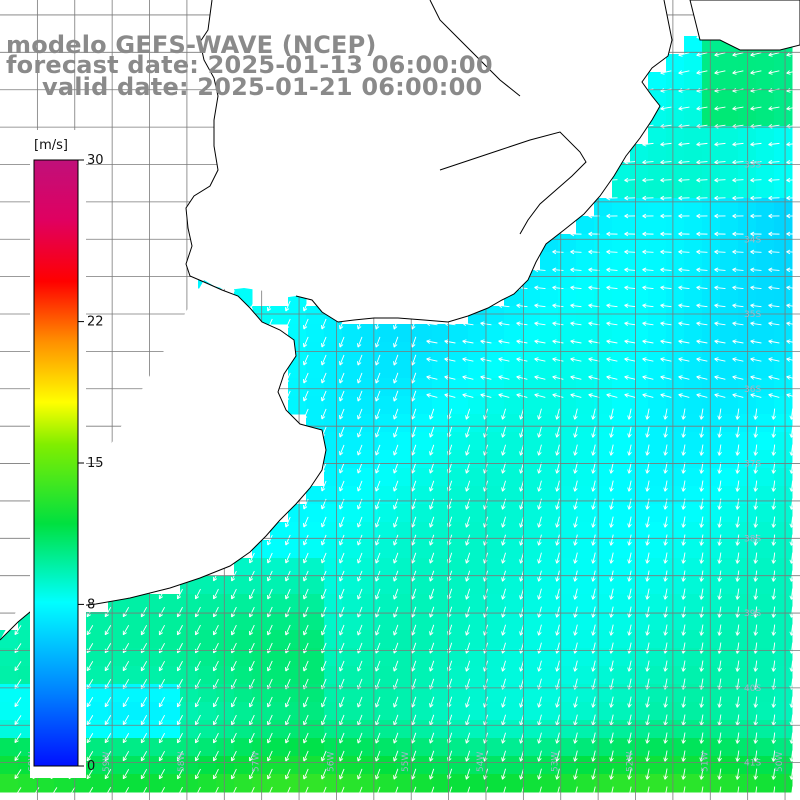 The height and width of the screenshot is (800, 800). Describe the element at coordinates (262, 87) in the screenshot. I see `valid-date: valid date: 2025-01-21 06:00:00` at that location.